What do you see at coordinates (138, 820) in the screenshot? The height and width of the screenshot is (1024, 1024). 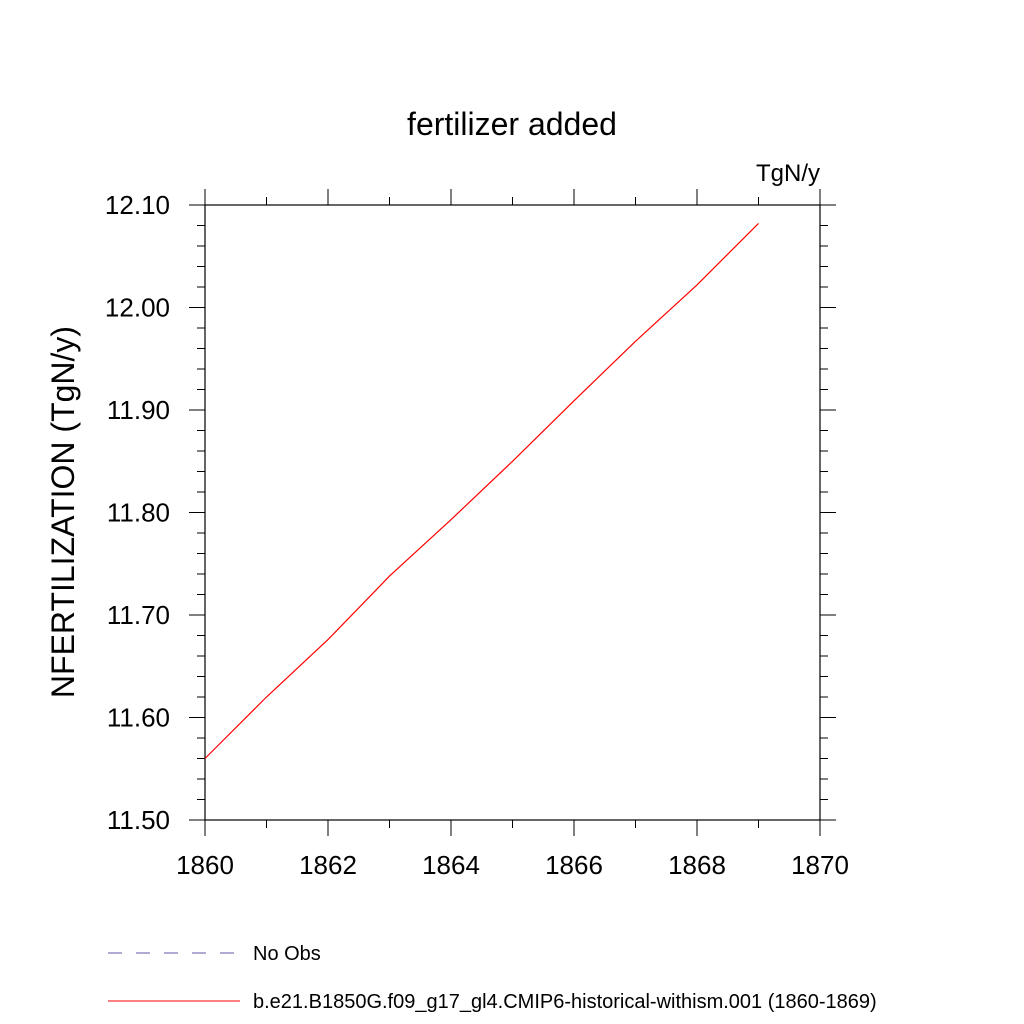 I see `y-tick-label: 11.50` at bounding box center [138, 820].